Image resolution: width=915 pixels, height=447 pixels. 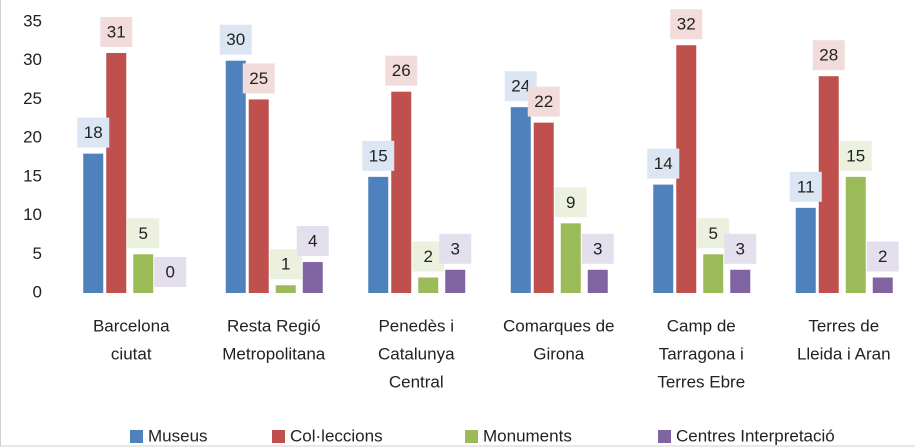 I want to click on data-label: 9, so click(x=570, y=202).